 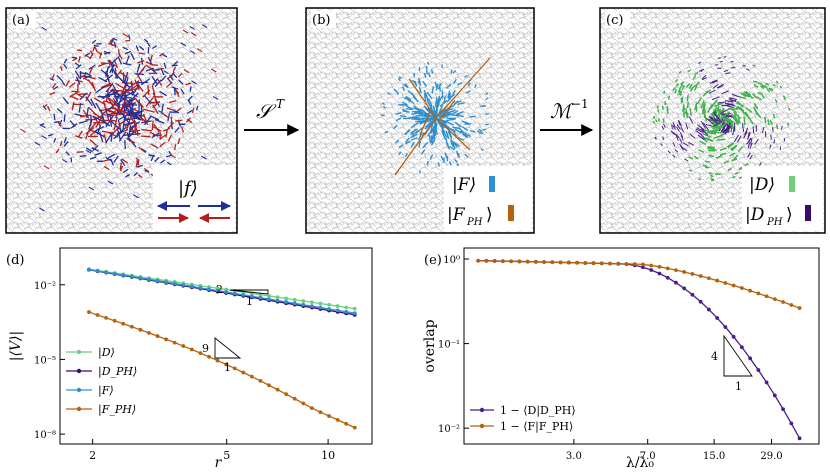 What do you see at coordinates (808, 213) in the screenshot?
I see `panel-c-swatch-D-PH` at bounding box center [808, 213].